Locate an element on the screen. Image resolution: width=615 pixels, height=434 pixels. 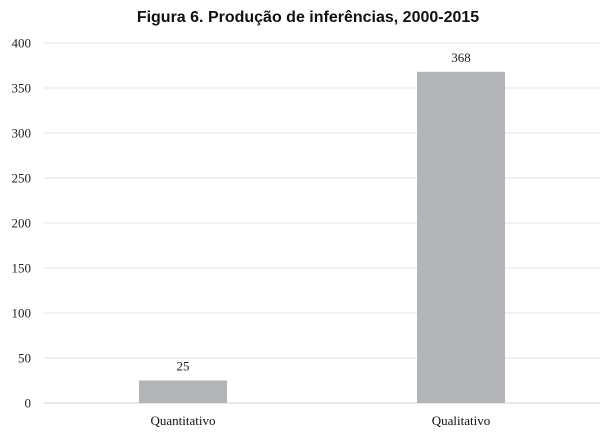
bar-qualitativo is located at coordinates (461, 237).